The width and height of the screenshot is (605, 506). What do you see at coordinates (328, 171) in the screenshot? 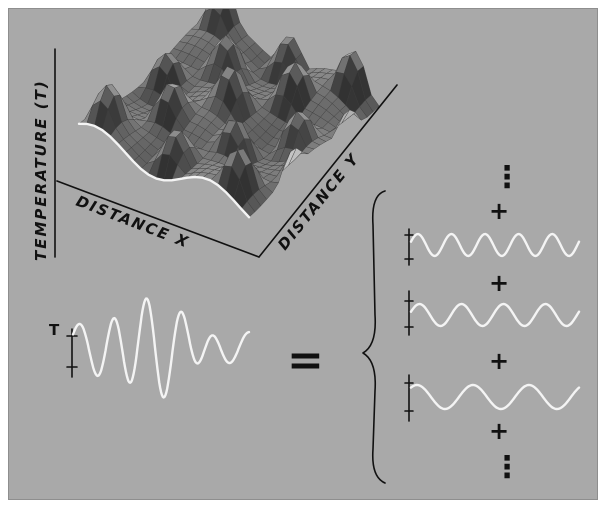
I see `distance-y-axis-line` at bounding box center [328, 171].